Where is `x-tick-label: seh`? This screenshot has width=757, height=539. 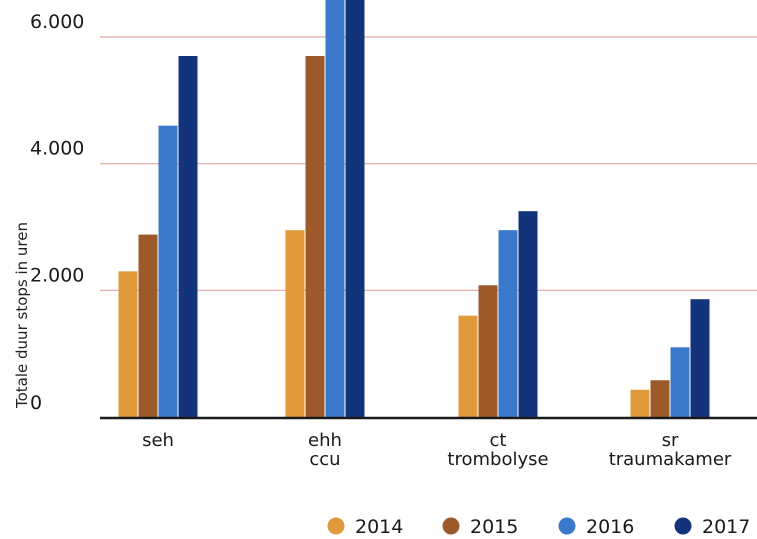
x-tick-label: seh is located at coordinates (158, 440).